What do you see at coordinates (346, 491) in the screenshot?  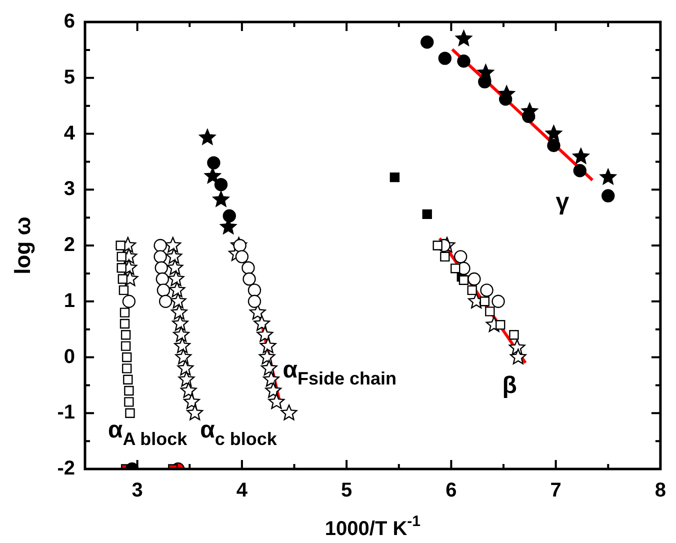 I see `x-tick-label: 5` at bounding box center [346, 491].